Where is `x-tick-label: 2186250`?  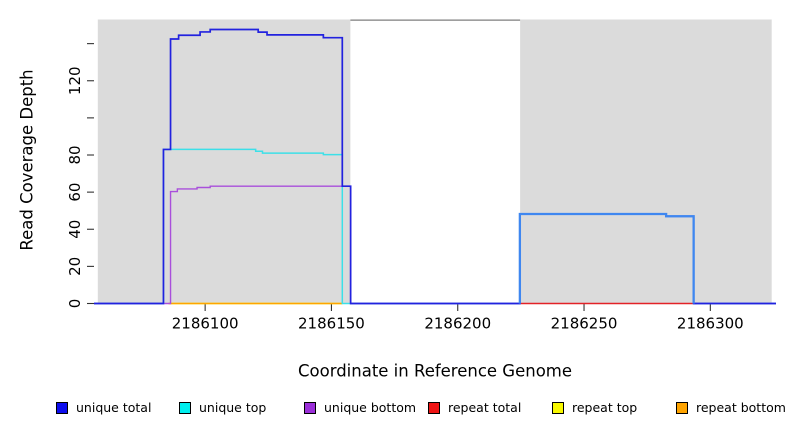 x-tick-label: 2186250 is located at coordinates (584, 324).